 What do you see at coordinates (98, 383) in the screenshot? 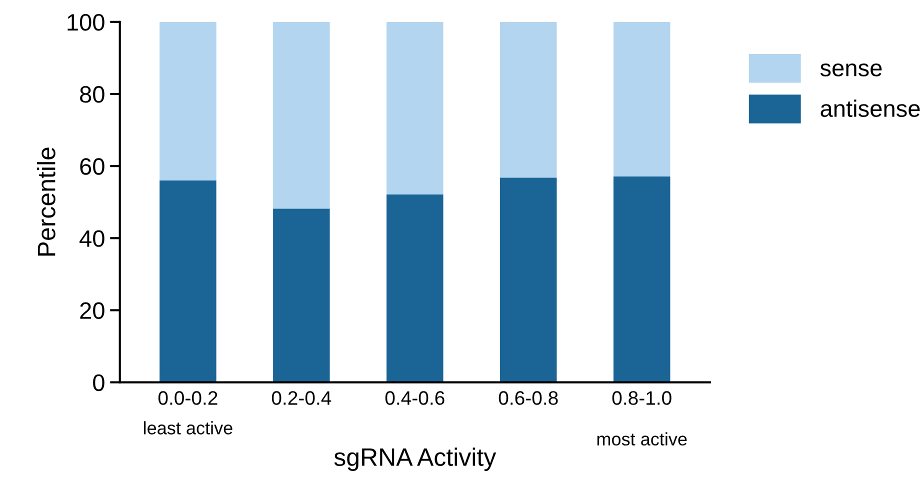
I see `y-tick-label: 0` at bounding box center [98, 383].